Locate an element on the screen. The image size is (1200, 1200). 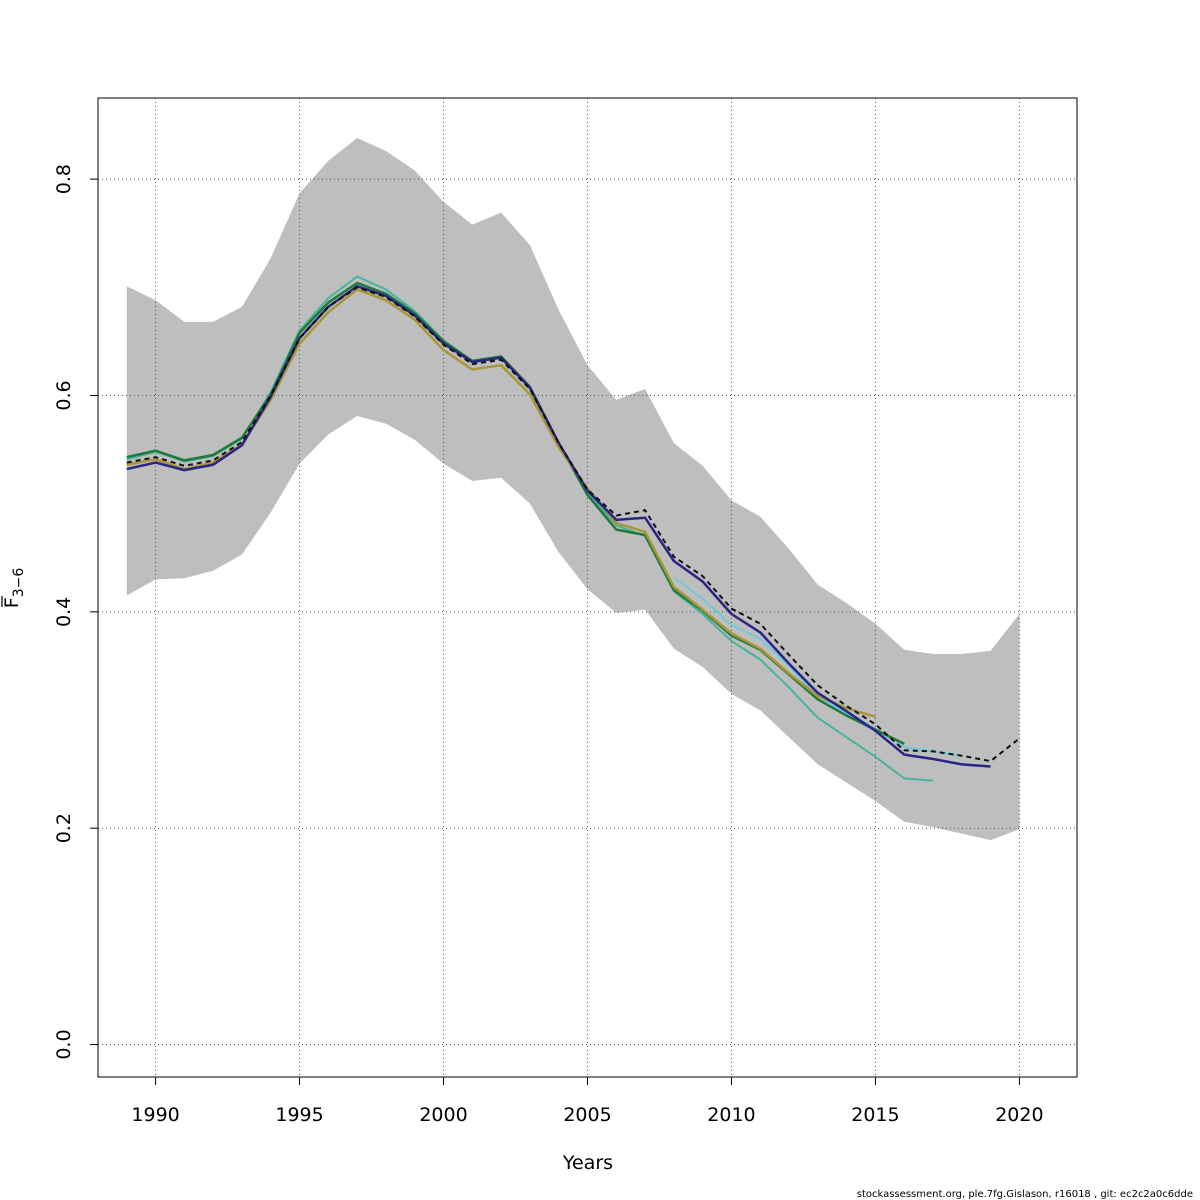
x-tick-label: 1995 is located at coordinates (299, 1115).